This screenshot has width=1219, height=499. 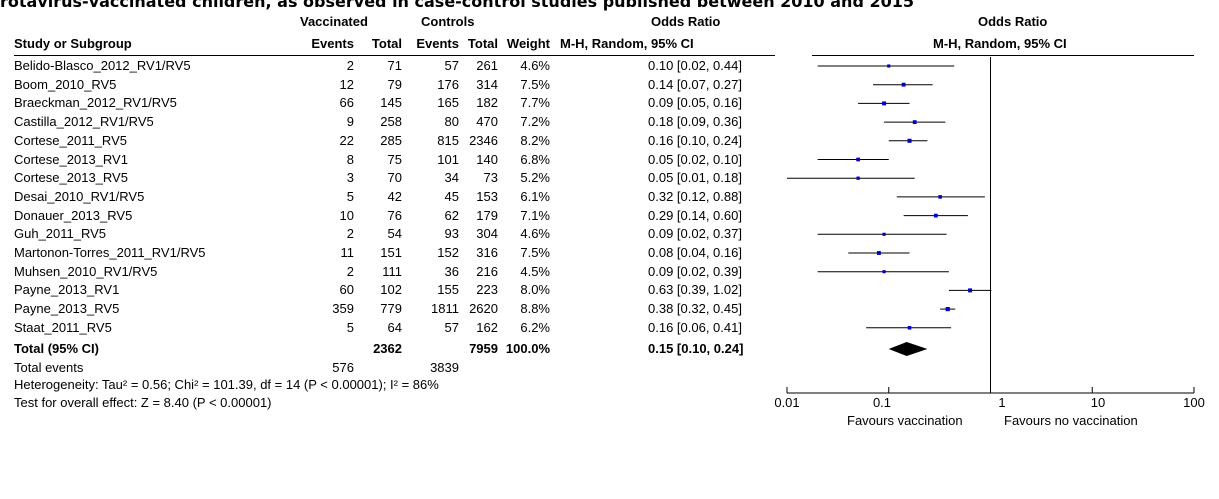 I want to click on vaccinated-events: 66, so click(x=346, y=103).